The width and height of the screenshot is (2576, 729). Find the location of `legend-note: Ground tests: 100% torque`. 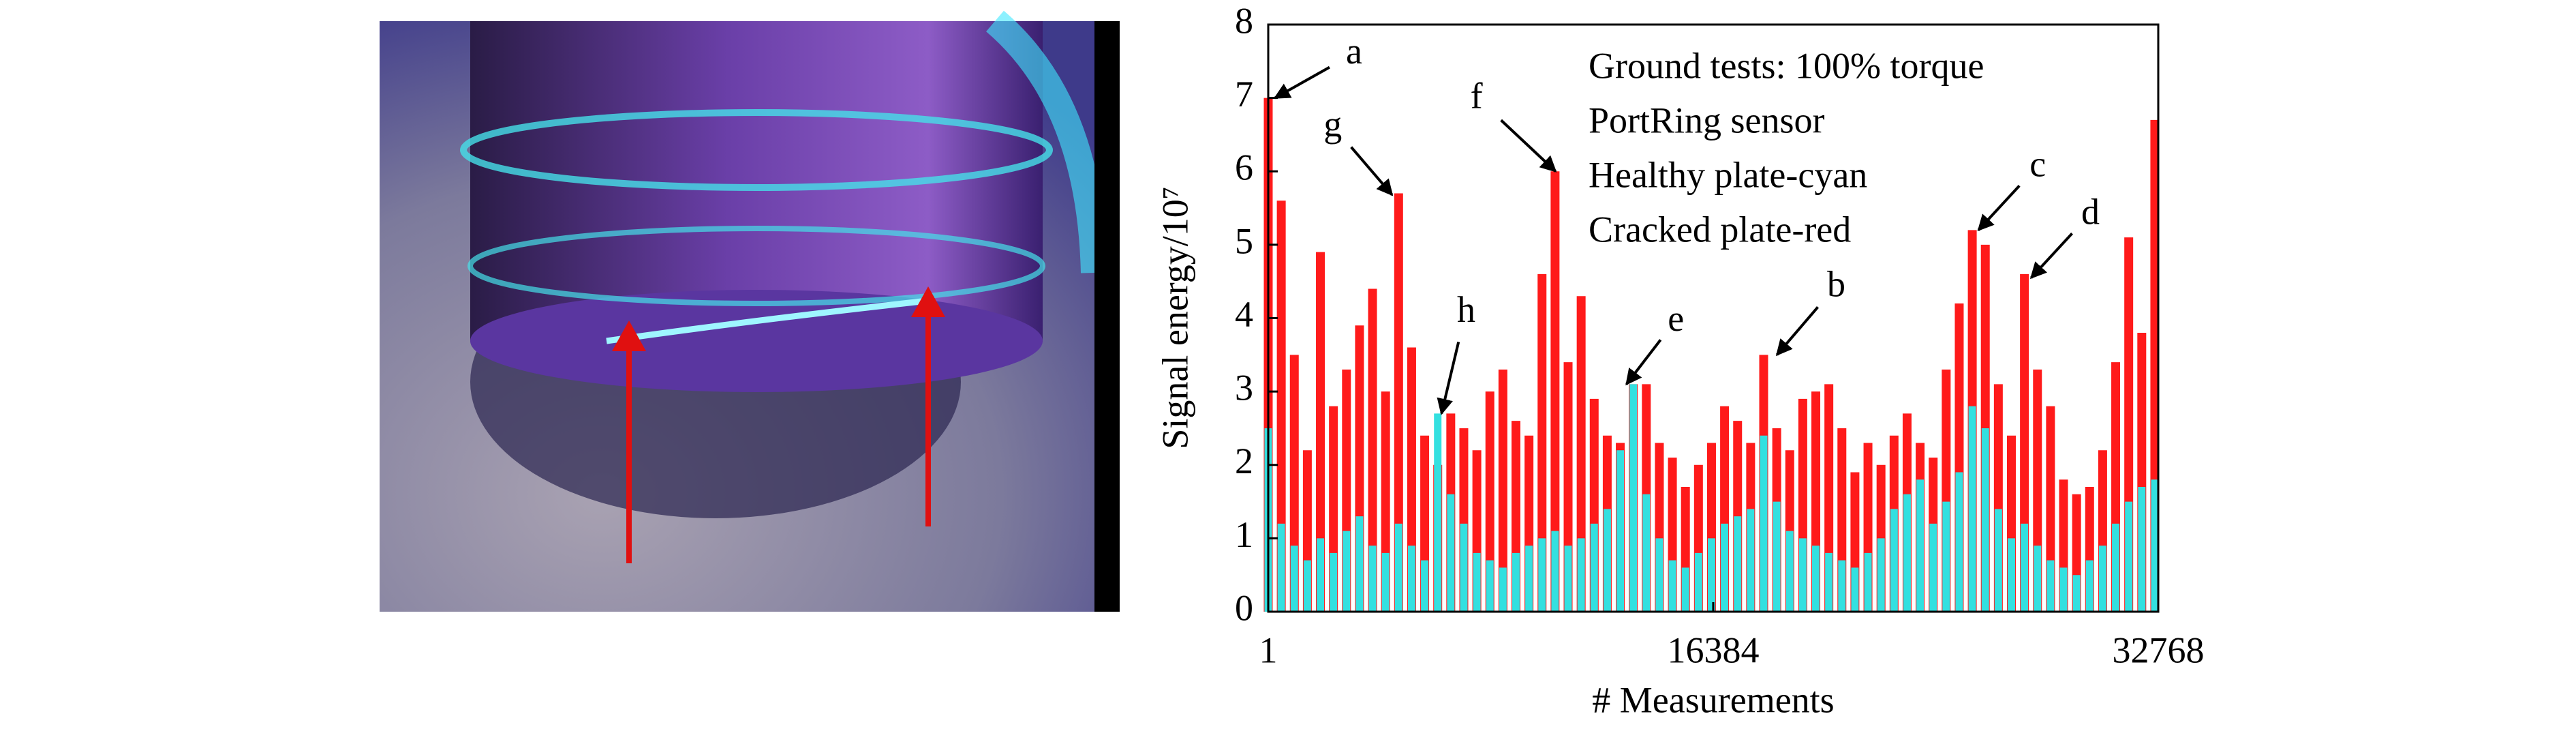

legend-note: Ground tests: 100% torque is located at coordinates (1786, 65).